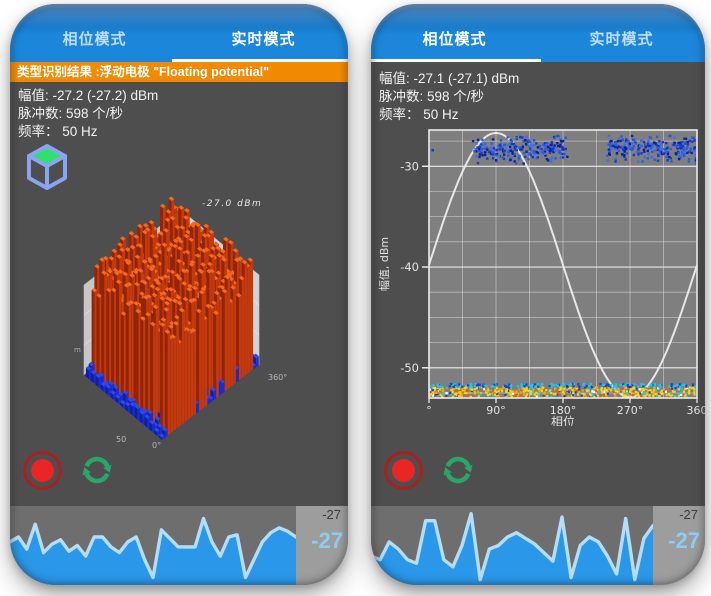 This screenshot has width=711, height=596. What do you see at coordinates (563, 410) in the screenshot?
I see `svg-text: 180°` at bounding box center [563, 410].